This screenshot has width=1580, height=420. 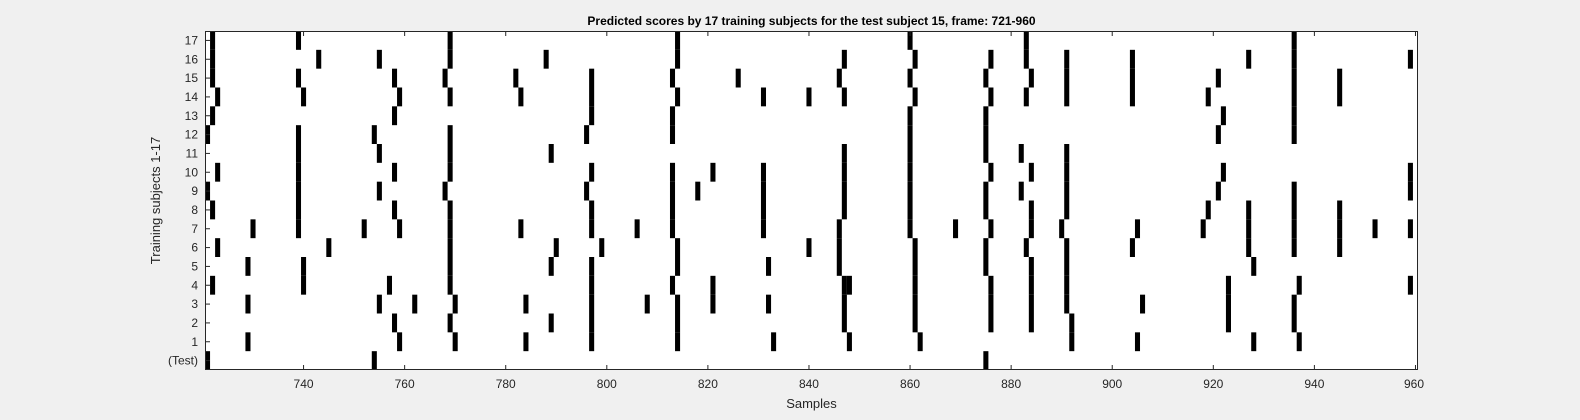 What do you see at coordinates (304, 384) in the screenshot?
I see `x-tick-label: 740` at bounding box center [304, 384].